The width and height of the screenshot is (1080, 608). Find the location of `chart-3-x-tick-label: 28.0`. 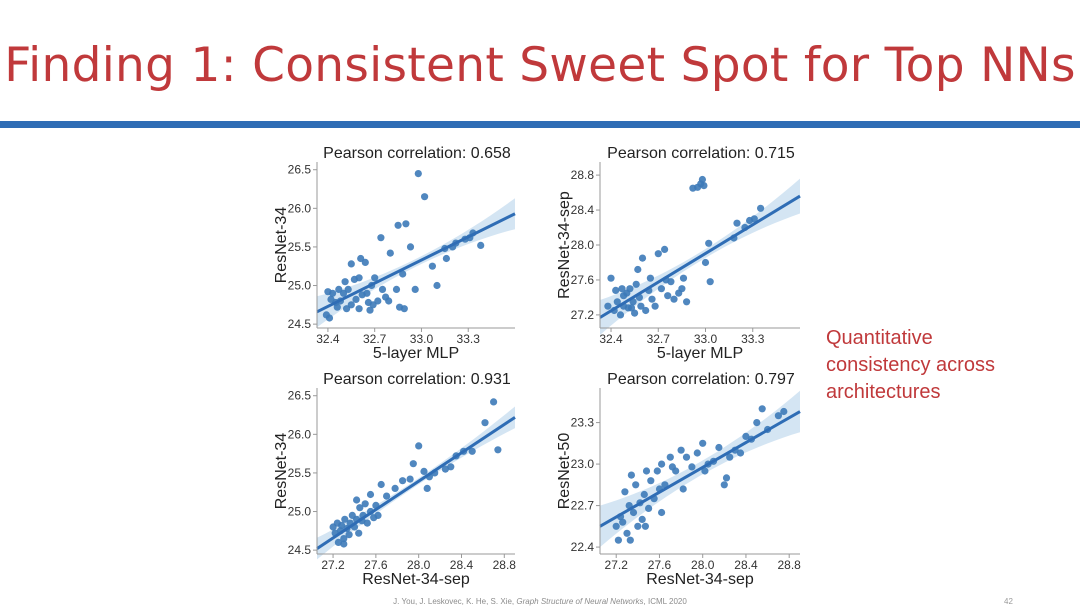

chart-3-x-tick-label: 28.0 is located at coordinates (419, 565).